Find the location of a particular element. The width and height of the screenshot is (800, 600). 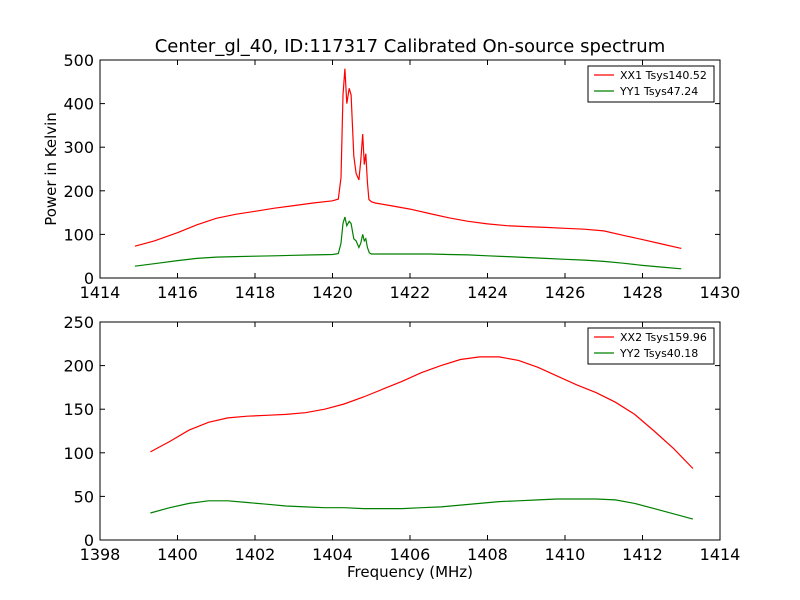

x-tick-label: 1428 is located at coordinates (642, 292).